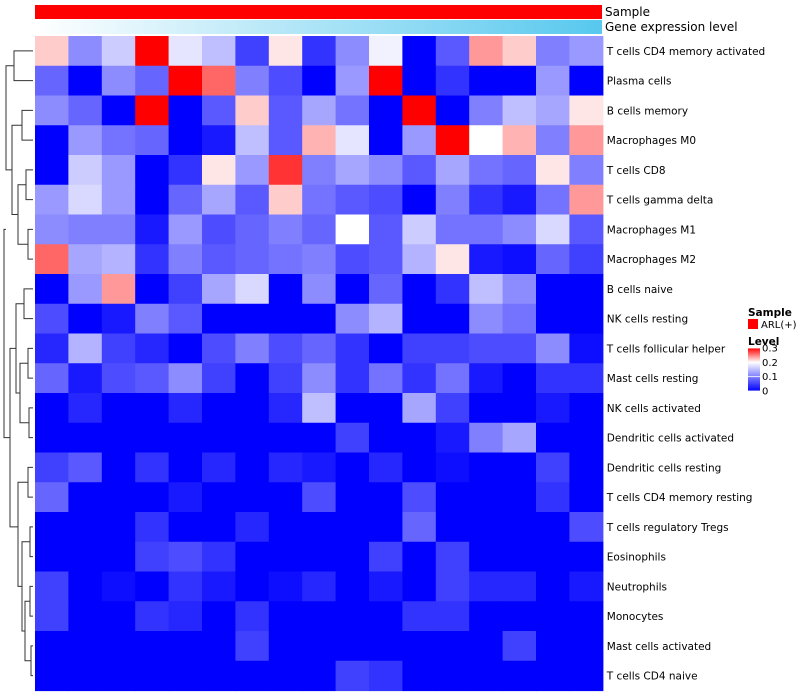 This screenshot has width=800, height=700. What do you see at coordinates (651, 141) in the screenshot?
I see `row-label: Macrophages M0` at bounding box center [651, 141].